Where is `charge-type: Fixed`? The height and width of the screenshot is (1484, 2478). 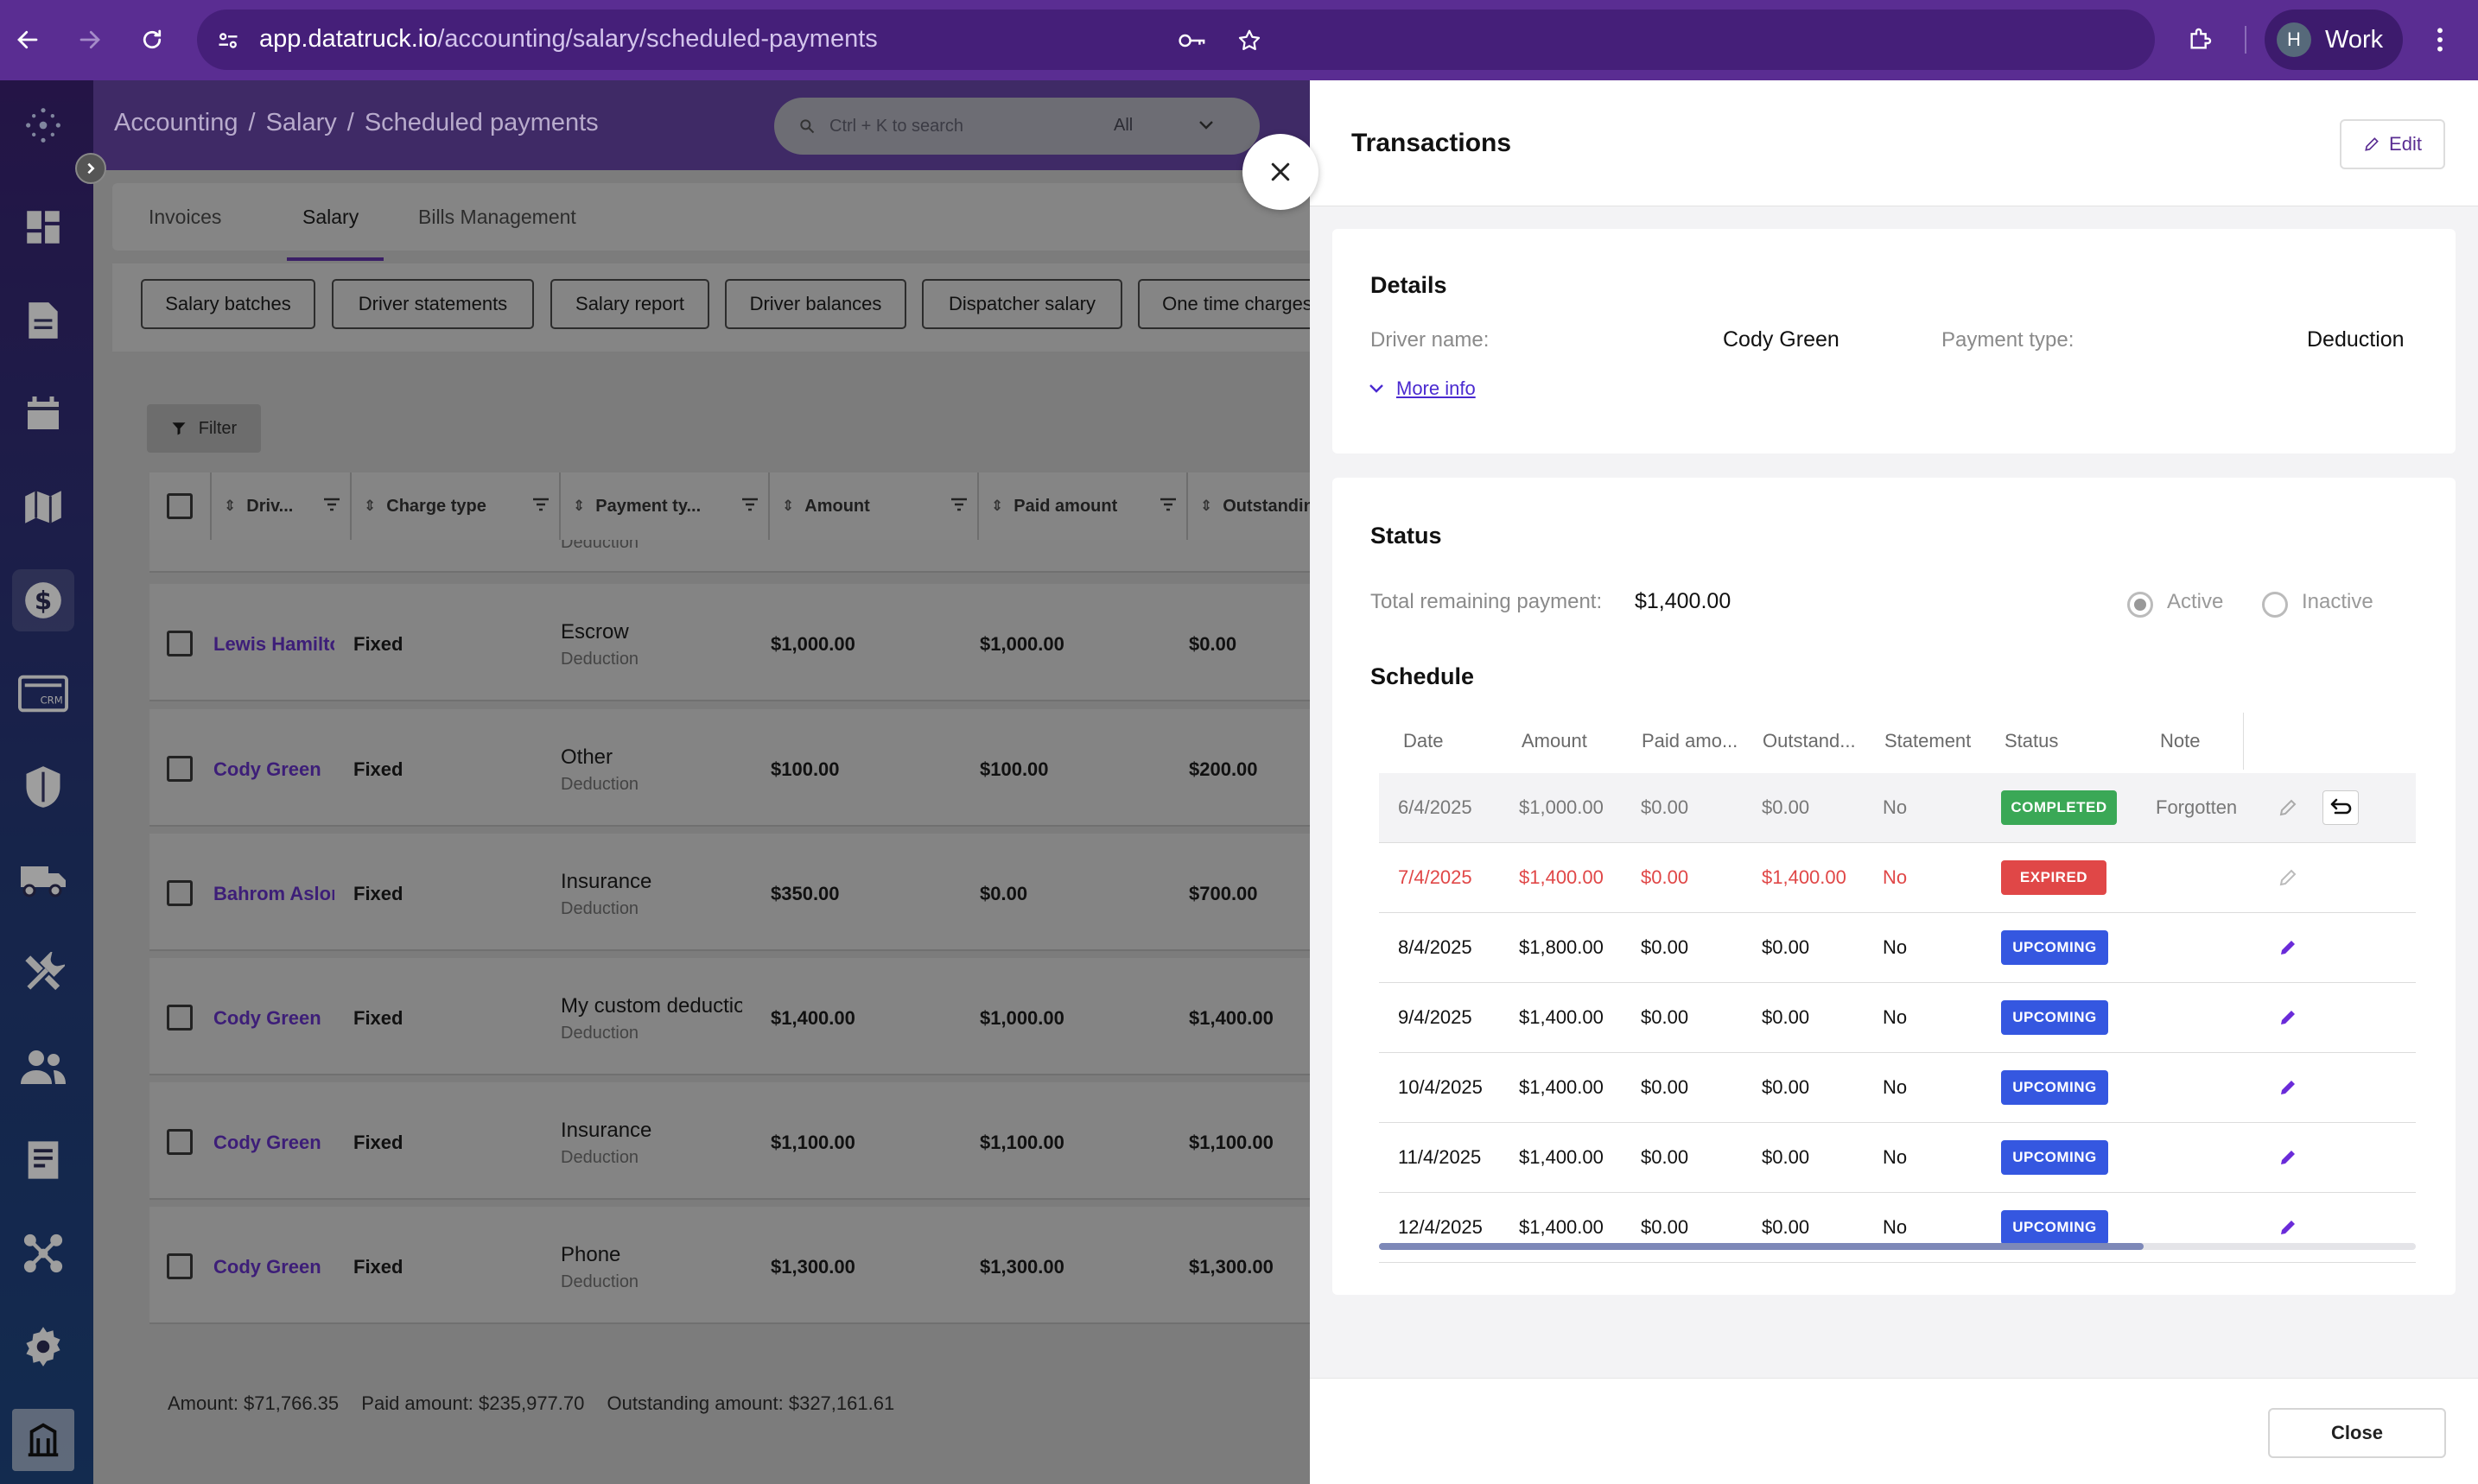
charge-type: Fixed is located at coordinates (378, 644).